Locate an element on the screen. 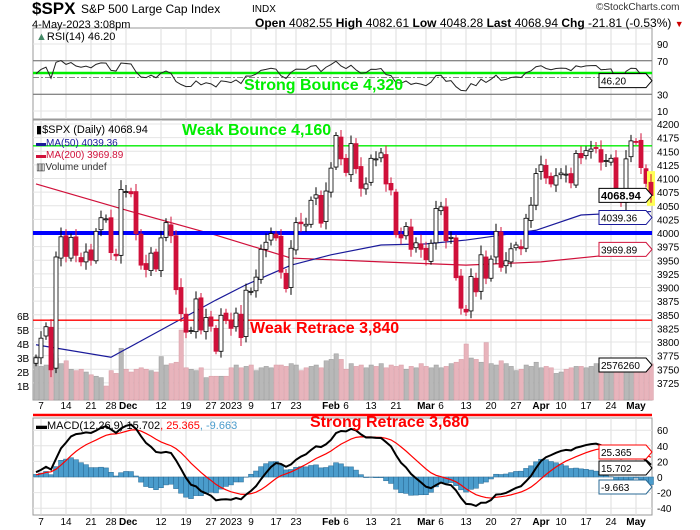 This screenshot has width=700, height=530. tag-box is located at coordinates (625, 81).